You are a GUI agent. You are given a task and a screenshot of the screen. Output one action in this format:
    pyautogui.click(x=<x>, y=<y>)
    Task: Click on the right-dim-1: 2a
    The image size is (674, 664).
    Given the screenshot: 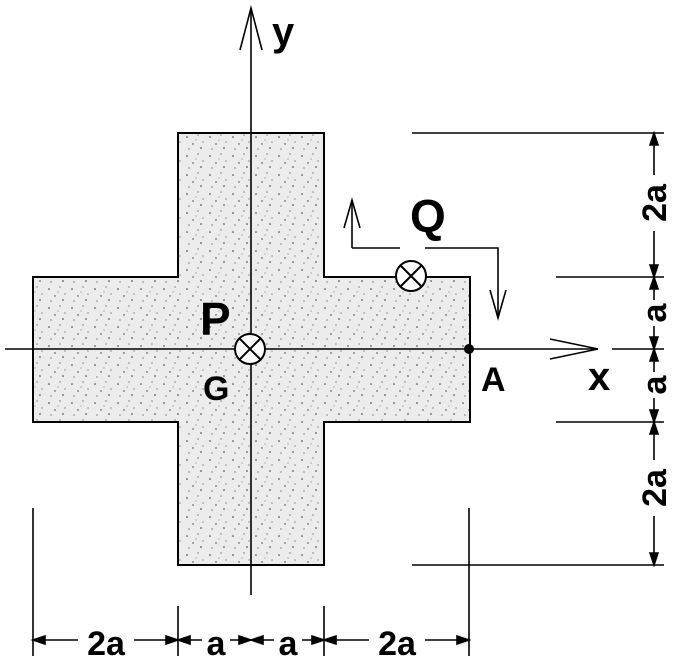 What is the action you would take?
    pyautogui.click(x=655, y=202)
    